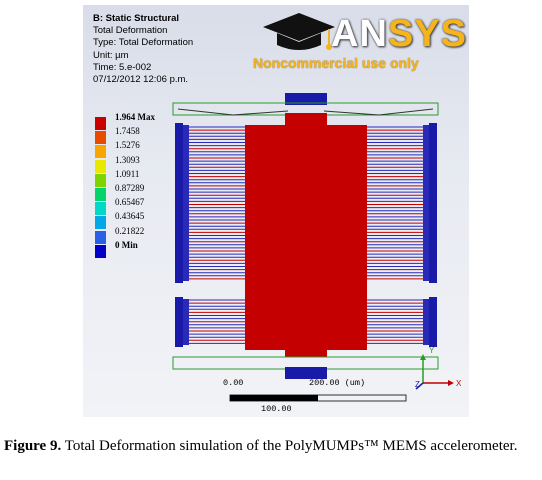 The image size is (542, 480). What do you see at coordinates (179, 322) in the screenshot?
I see `left-anchor-lower` at bounding box center [179, 322].